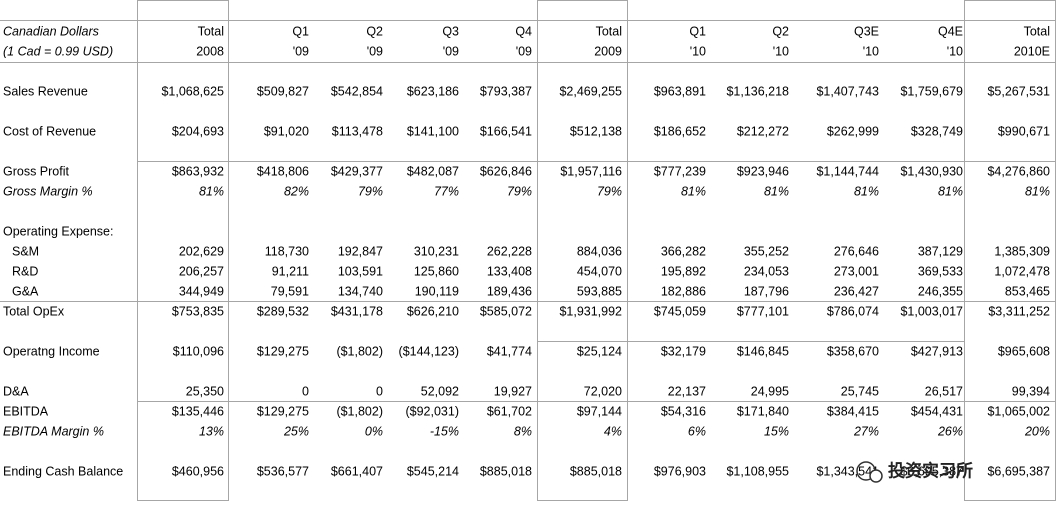  What do you see at coordinates (853, 131) in the screenshot?
I see `cell: $262,999` at bounding box center [853, 131].